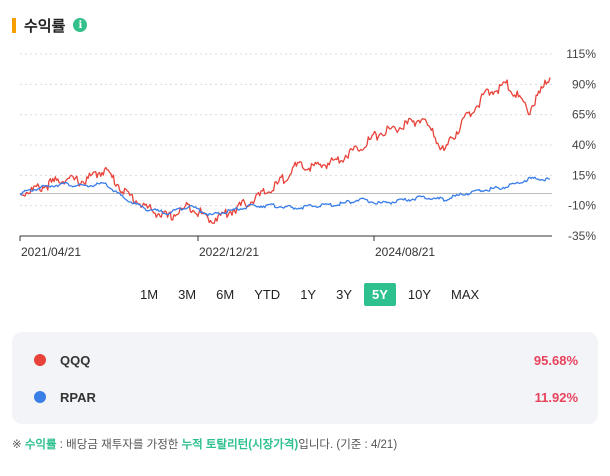 The height and width of the screenshot is (476, 610). What do you see at coordinates (306, 360) in the screenshot?
I see `legend-row-qqq: QQQ 95.68%` at bounding box center [306, 360].